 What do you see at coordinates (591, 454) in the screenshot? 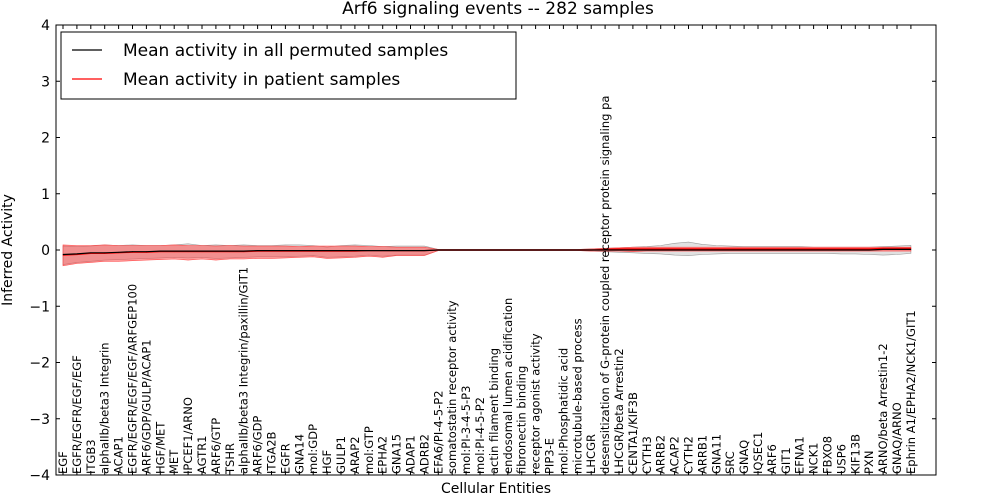
I see `x-tick-label: LHCGR` at bounding box center [591, 454].